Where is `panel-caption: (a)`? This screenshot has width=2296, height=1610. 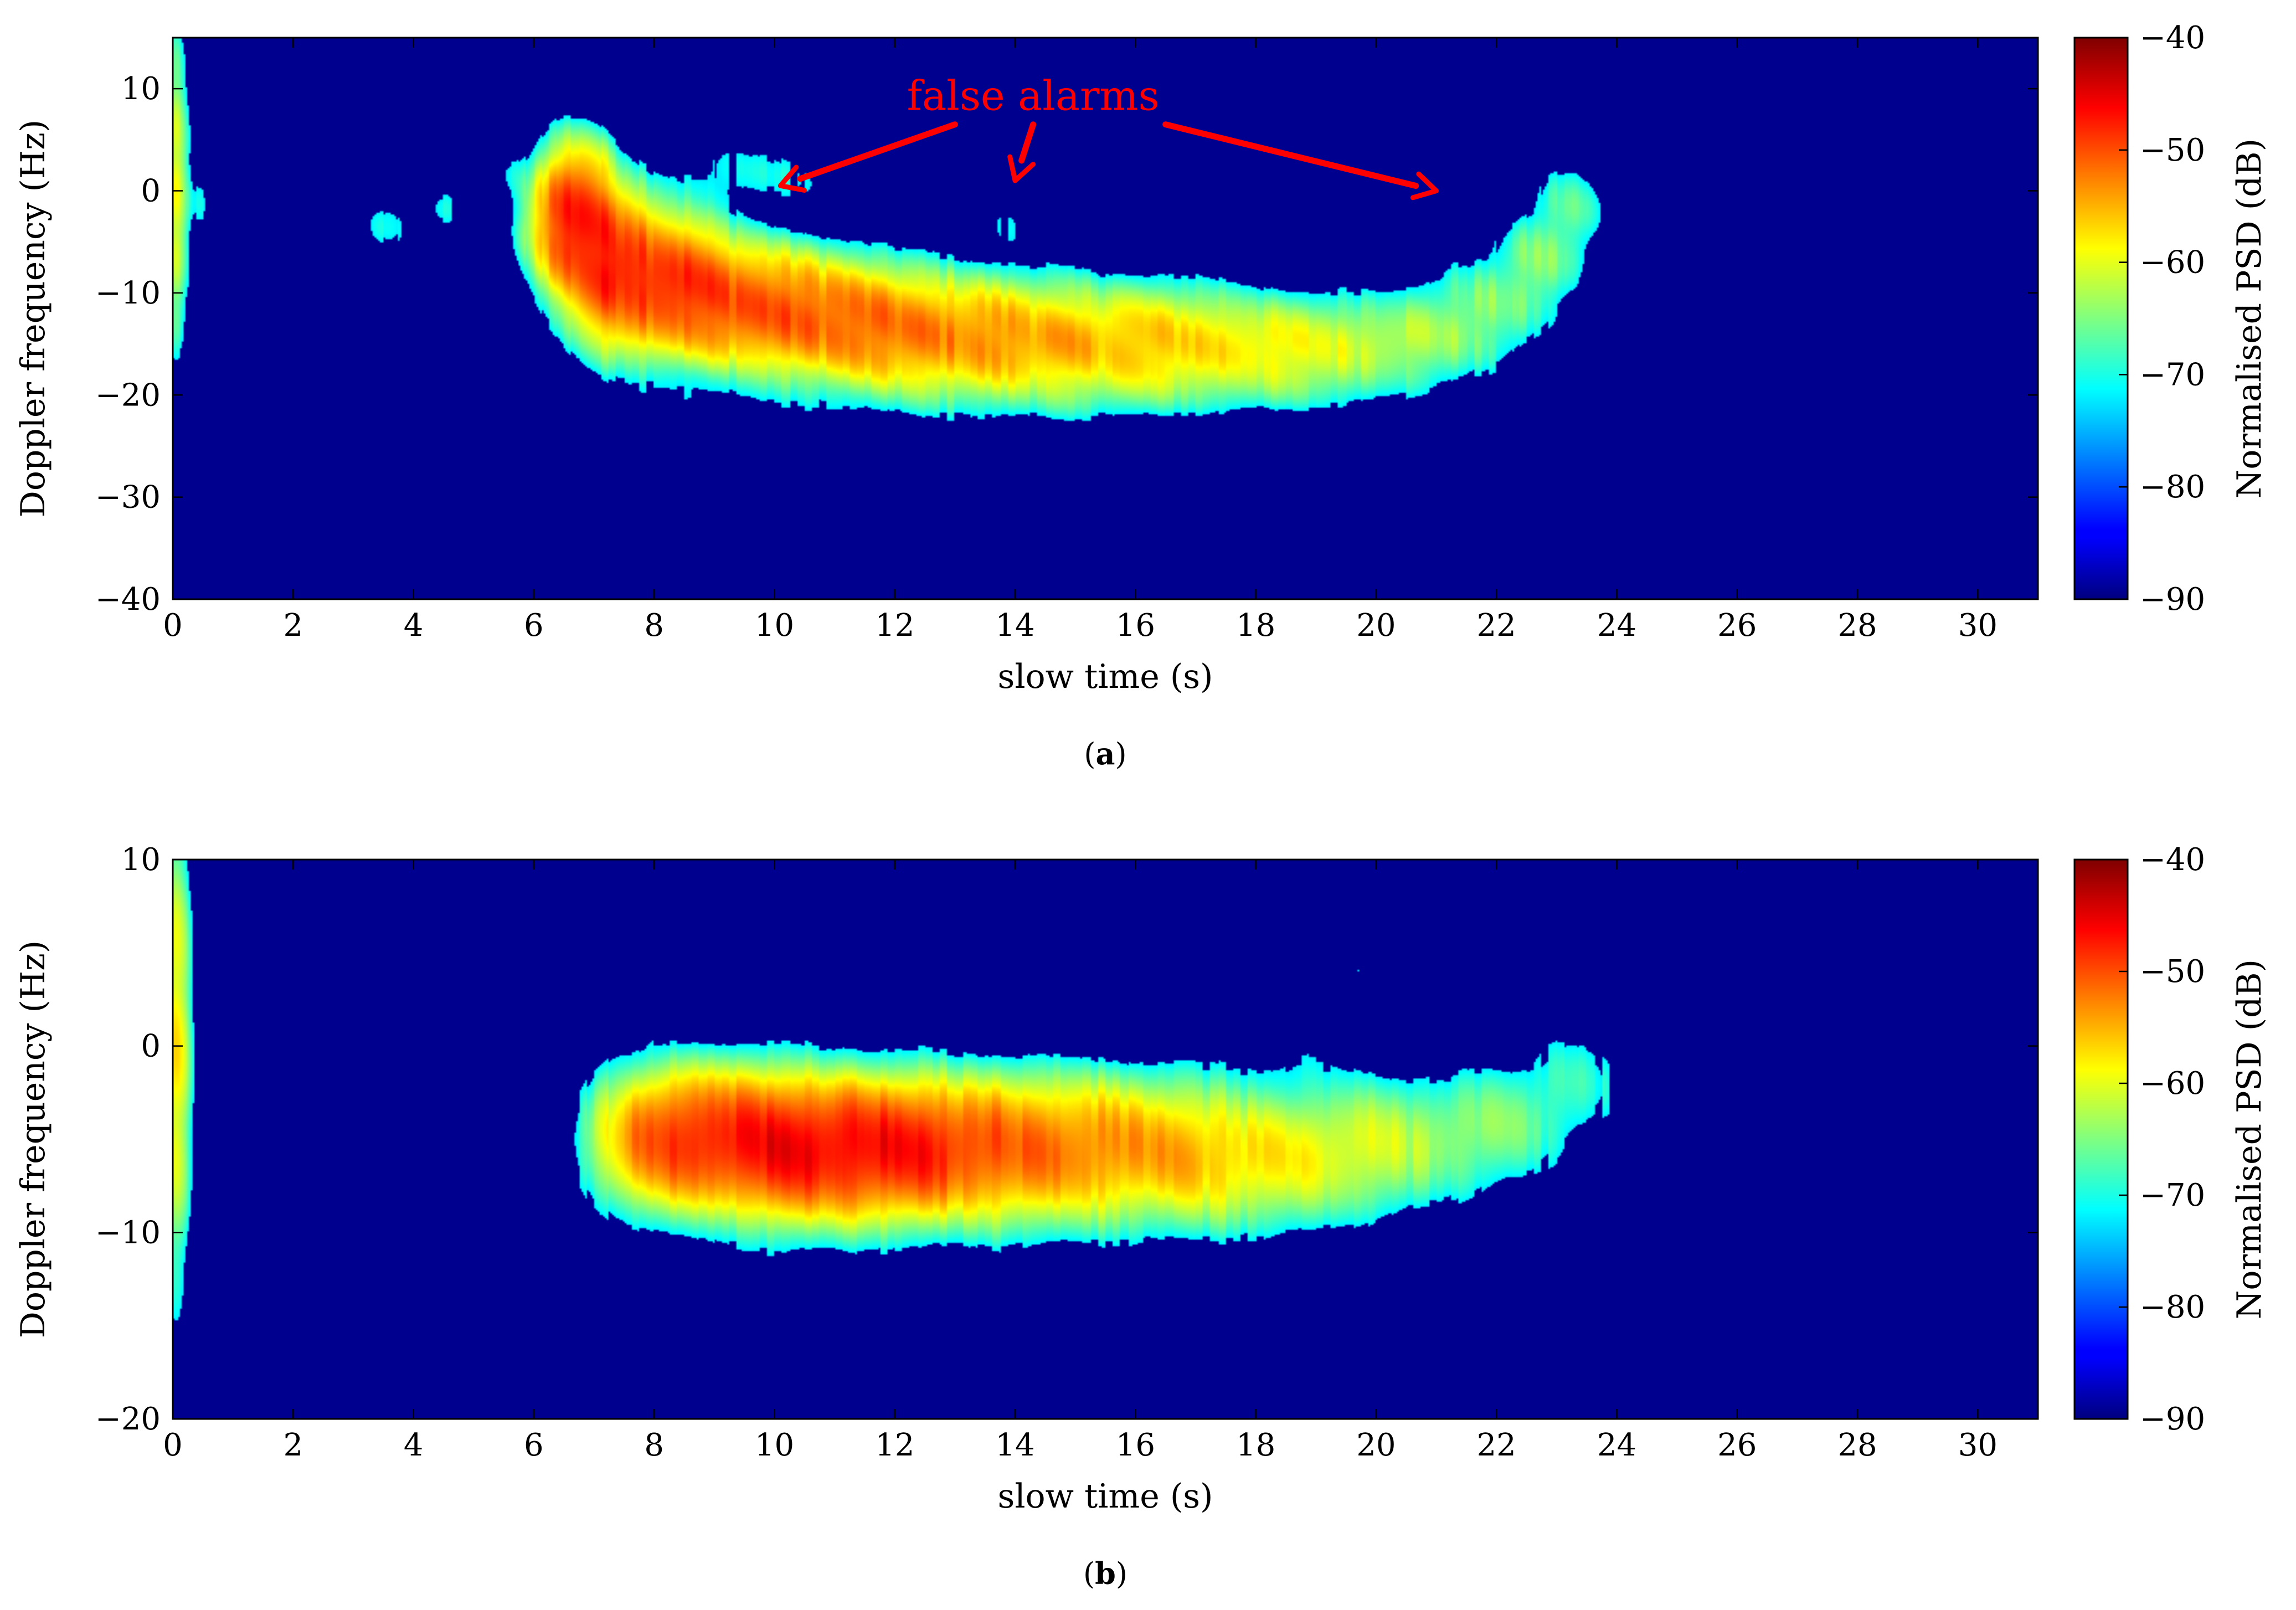
panel-caption: (a) is located at coordinates (1105, 754).